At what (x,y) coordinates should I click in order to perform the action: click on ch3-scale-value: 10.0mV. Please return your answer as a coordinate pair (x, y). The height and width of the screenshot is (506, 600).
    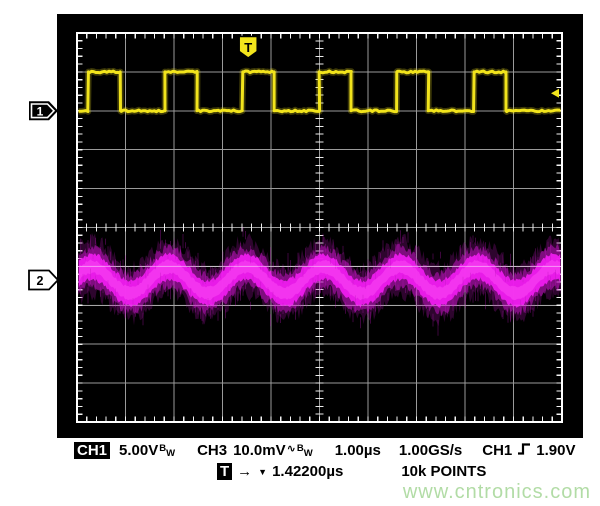
    Looking at the image, I should click on (259, 450).